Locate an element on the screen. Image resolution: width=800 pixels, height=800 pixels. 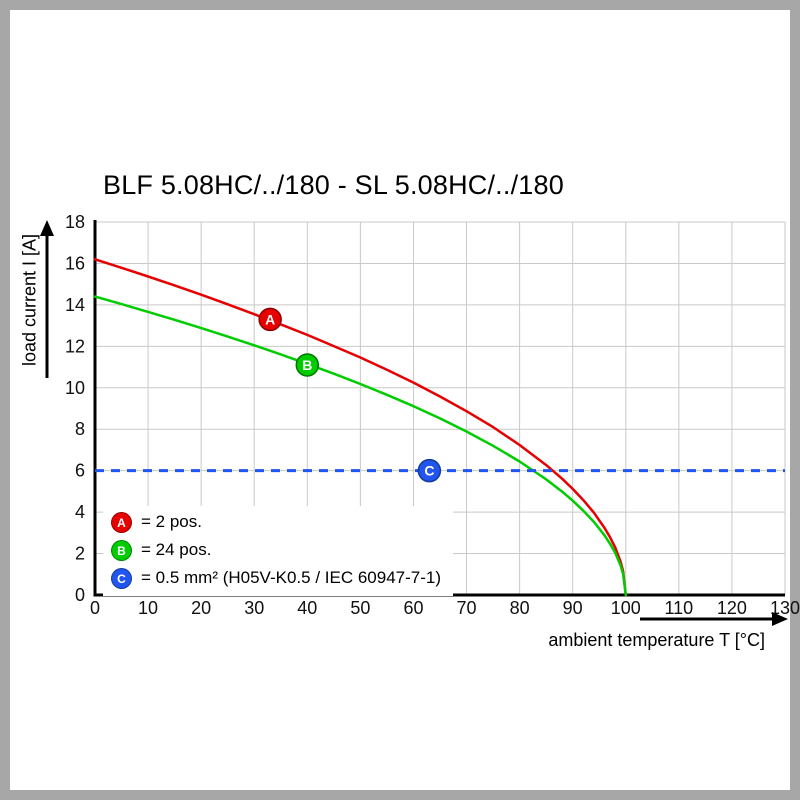
x-axis-label: ambient temperature T [°C] is located at coordinates (656, 640).